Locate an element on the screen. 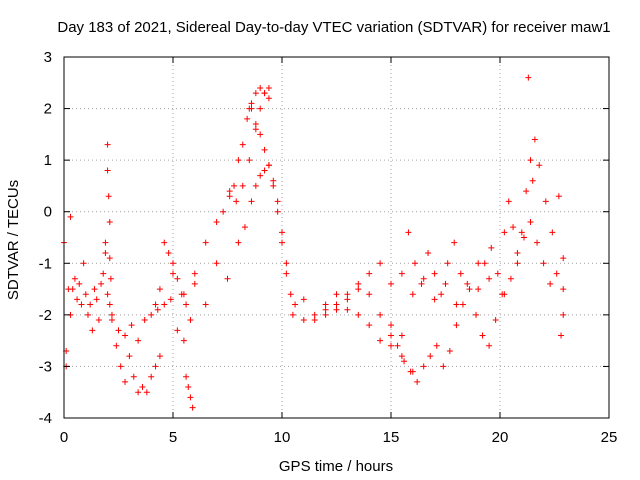 The height and width of the screenshot is (480, 640). series-arc-rise-20h is located at coordinates (506, 214).